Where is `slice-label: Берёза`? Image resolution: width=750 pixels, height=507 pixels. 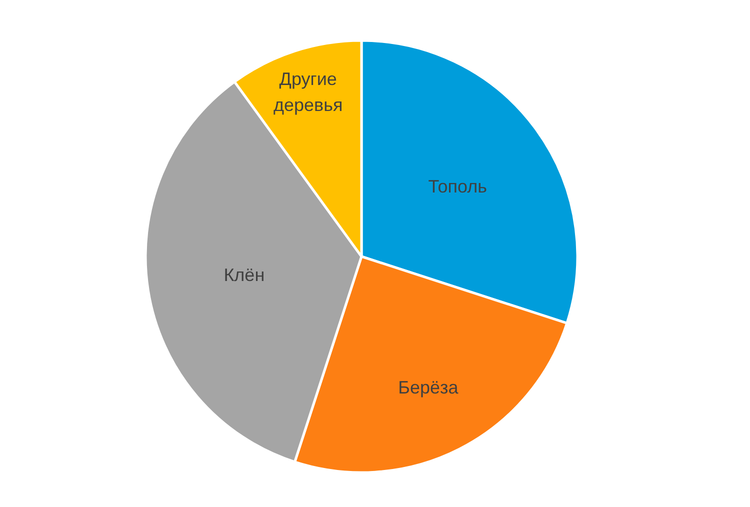 slice-label: Берёза is located at coordinates (429, 387).